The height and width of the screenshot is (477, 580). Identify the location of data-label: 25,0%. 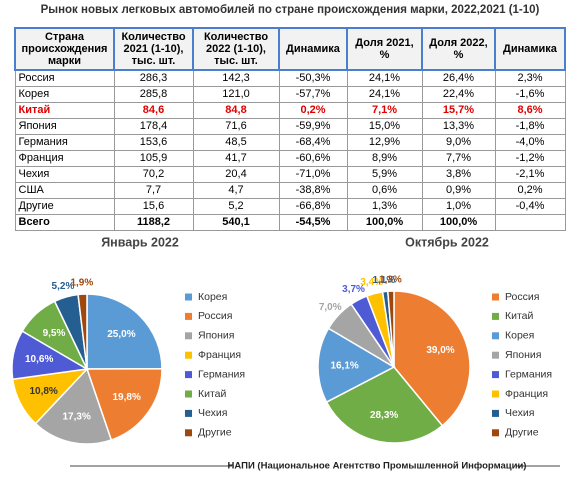
(121, 334).